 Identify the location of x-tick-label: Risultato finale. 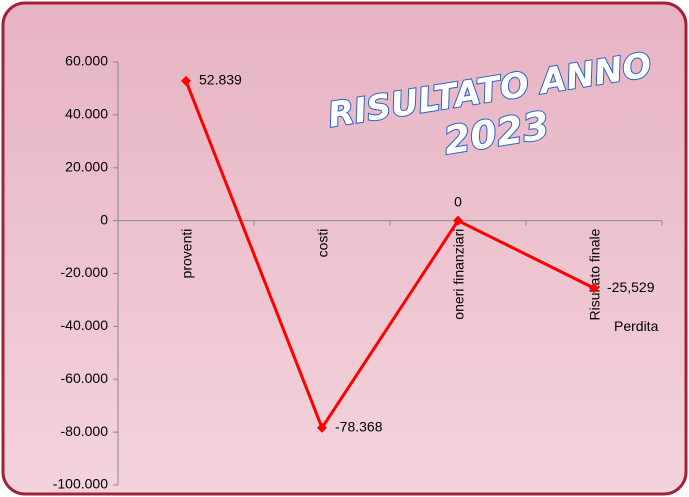
(595, 274).